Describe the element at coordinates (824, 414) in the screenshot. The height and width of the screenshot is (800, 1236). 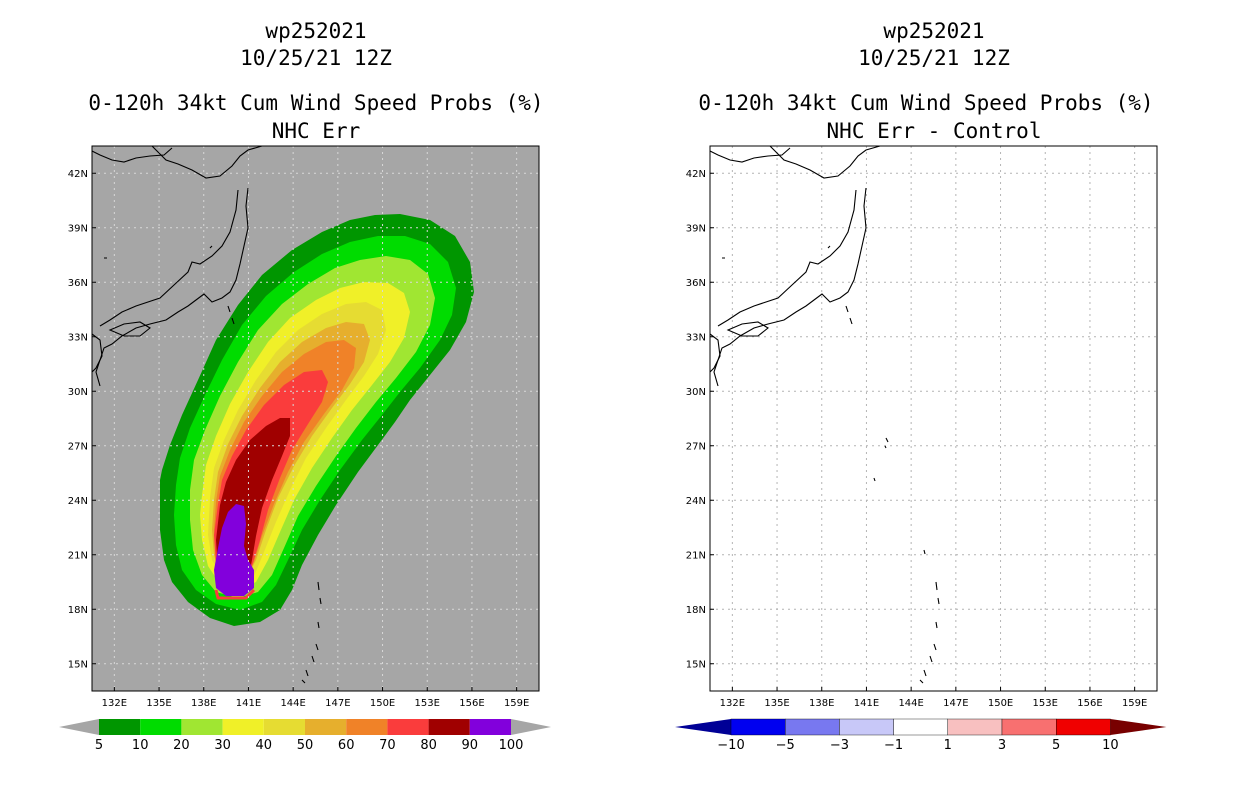
I see `right-coastlines` at that location.